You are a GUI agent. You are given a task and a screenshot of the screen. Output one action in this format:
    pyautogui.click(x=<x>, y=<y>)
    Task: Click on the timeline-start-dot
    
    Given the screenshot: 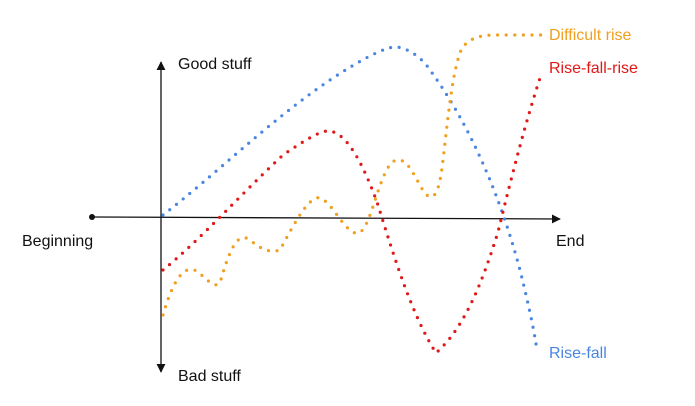 What is the action you would take?
    pyautogui.click(x=92, y=217)
    